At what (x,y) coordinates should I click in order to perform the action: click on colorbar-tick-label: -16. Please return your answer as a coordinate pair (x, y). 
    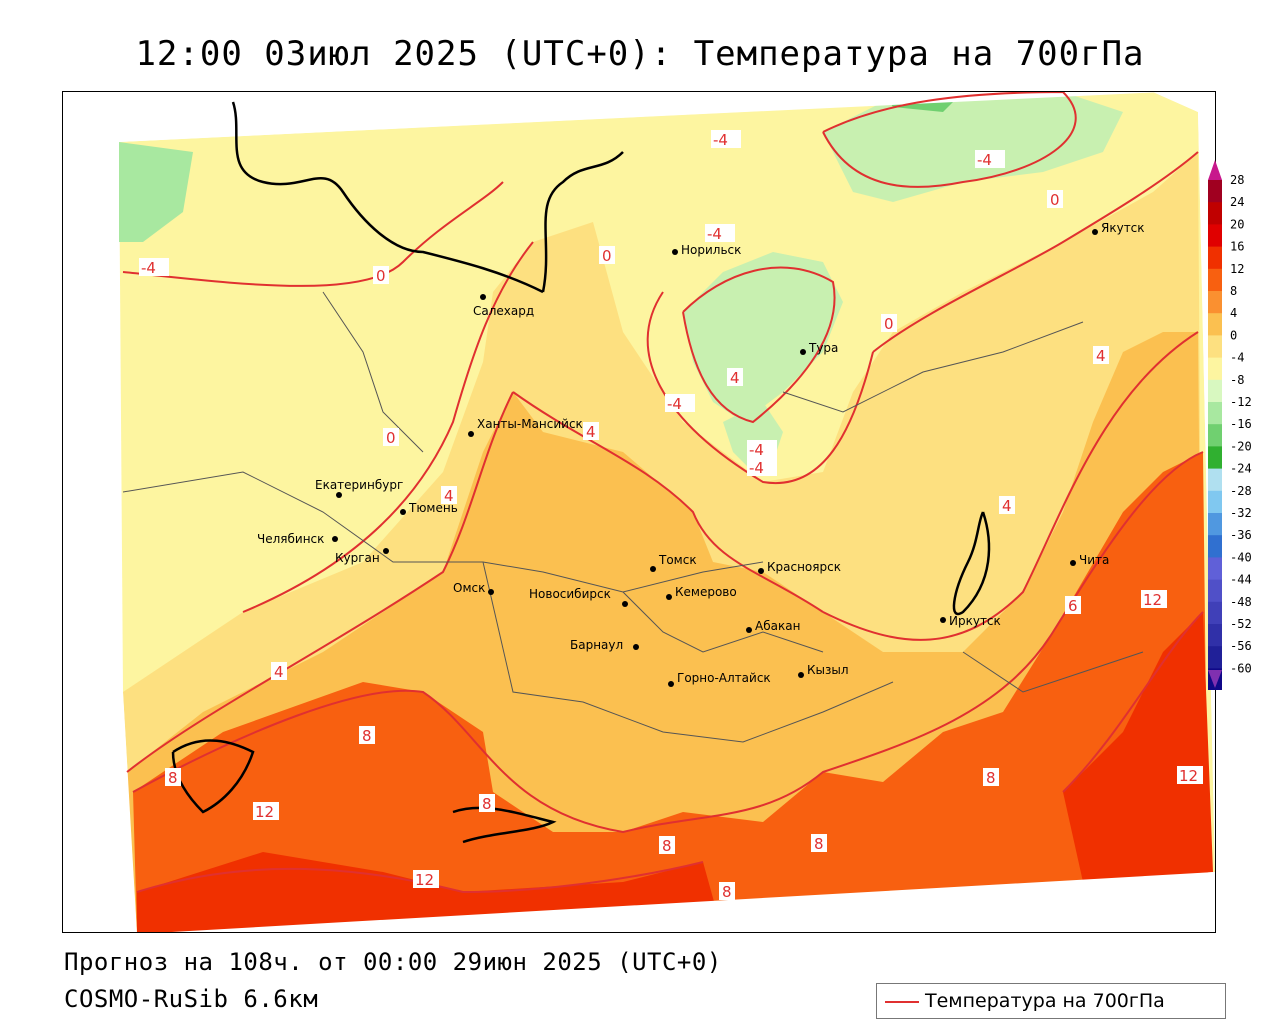
    Looking at the image, I should click on (1241, 424).